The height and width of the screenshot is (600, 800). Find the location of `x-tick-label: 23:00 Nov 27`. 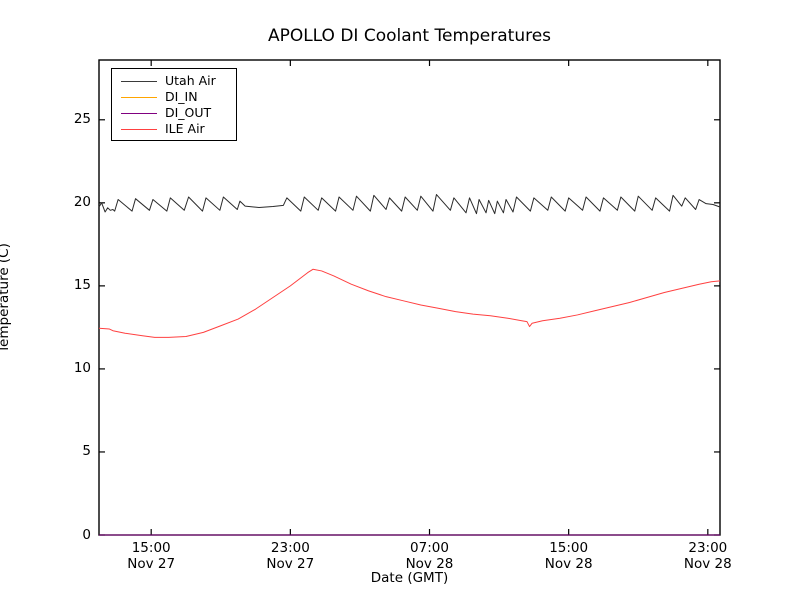

x-tick-label: 23:00 Nov 27 is located at coordinates (290, 556).